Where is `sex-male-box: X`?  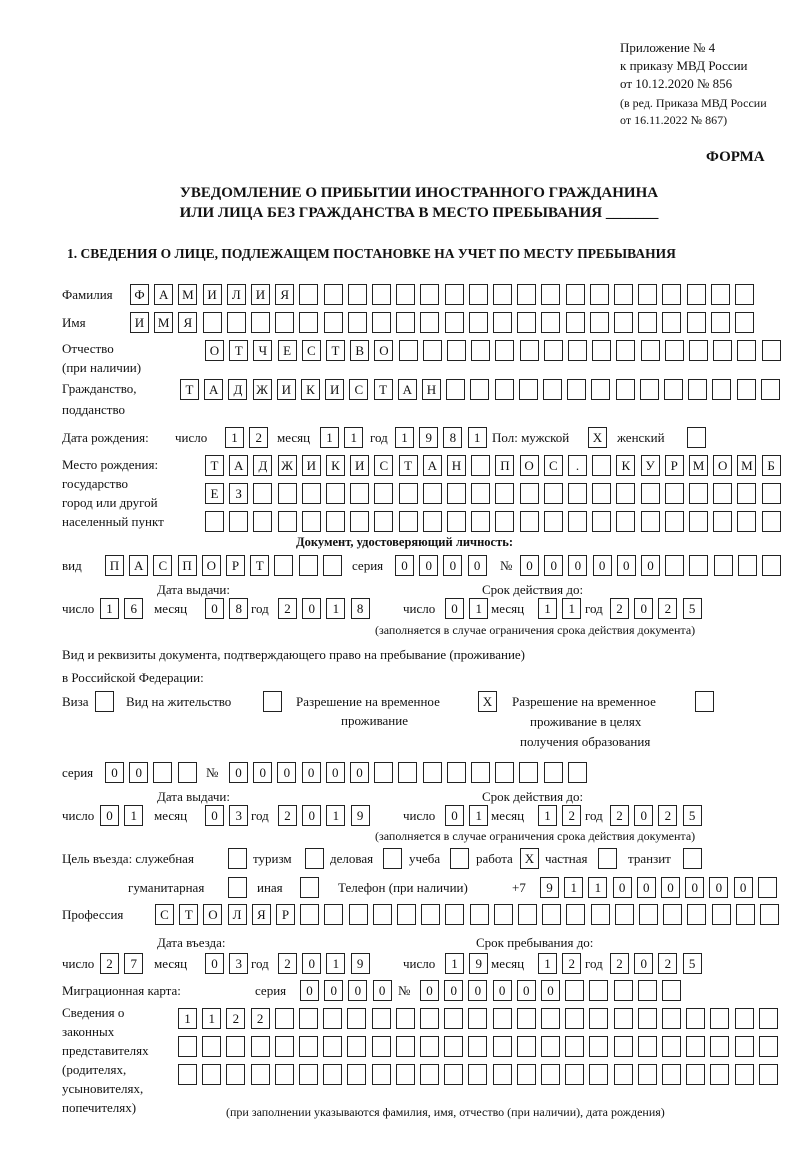 sex-male-box: X is located at coordinates (597, 437).